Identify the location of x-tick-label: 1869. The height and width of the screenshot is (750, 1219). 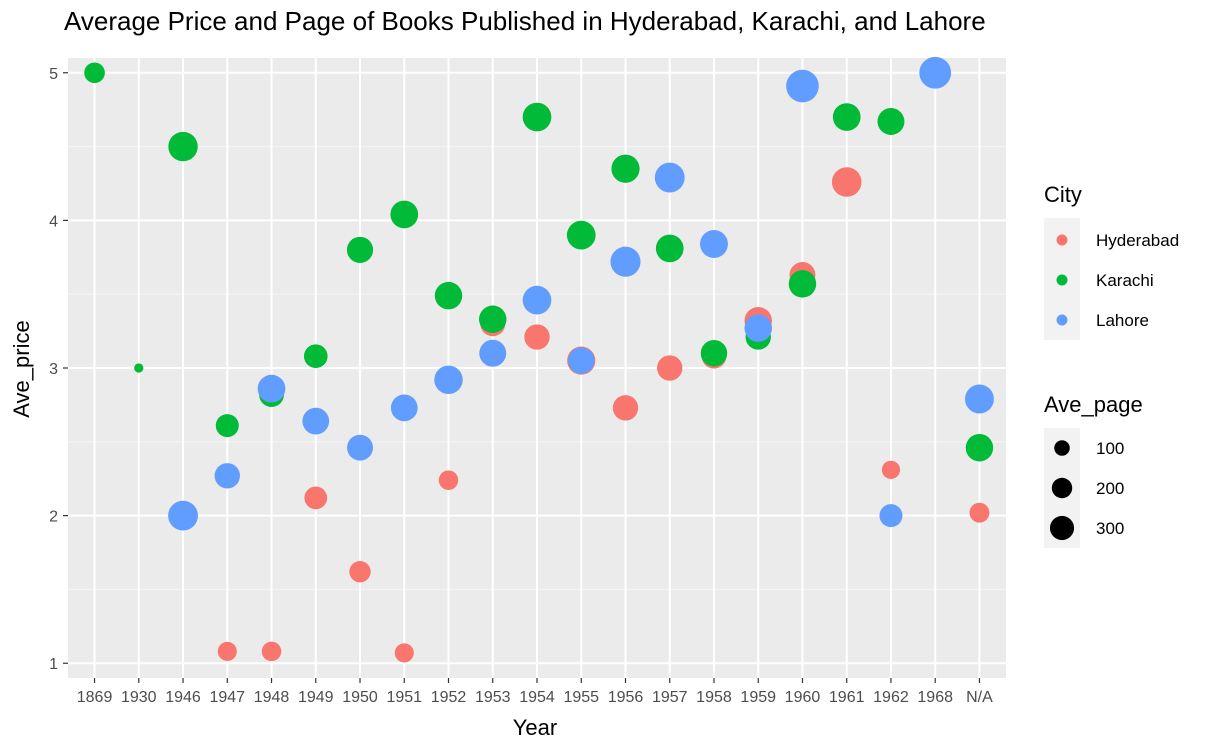
(95, 697).